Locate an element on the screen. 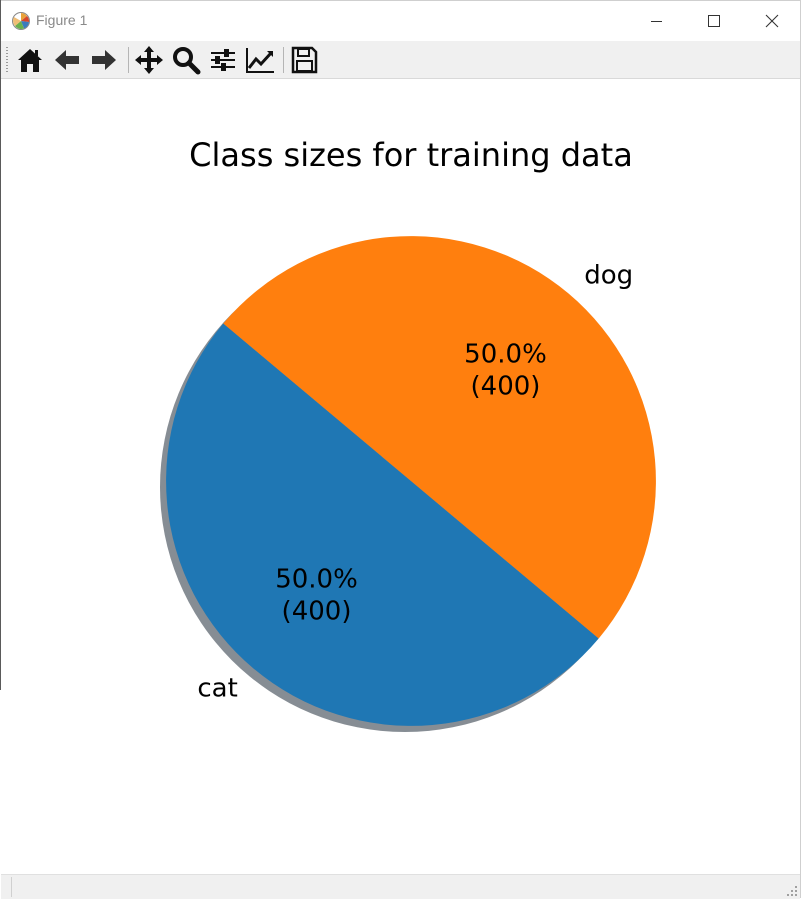 The height and width of the screenshot is (899, 801). arrow-right-icon is located at coordinates (104, 60).